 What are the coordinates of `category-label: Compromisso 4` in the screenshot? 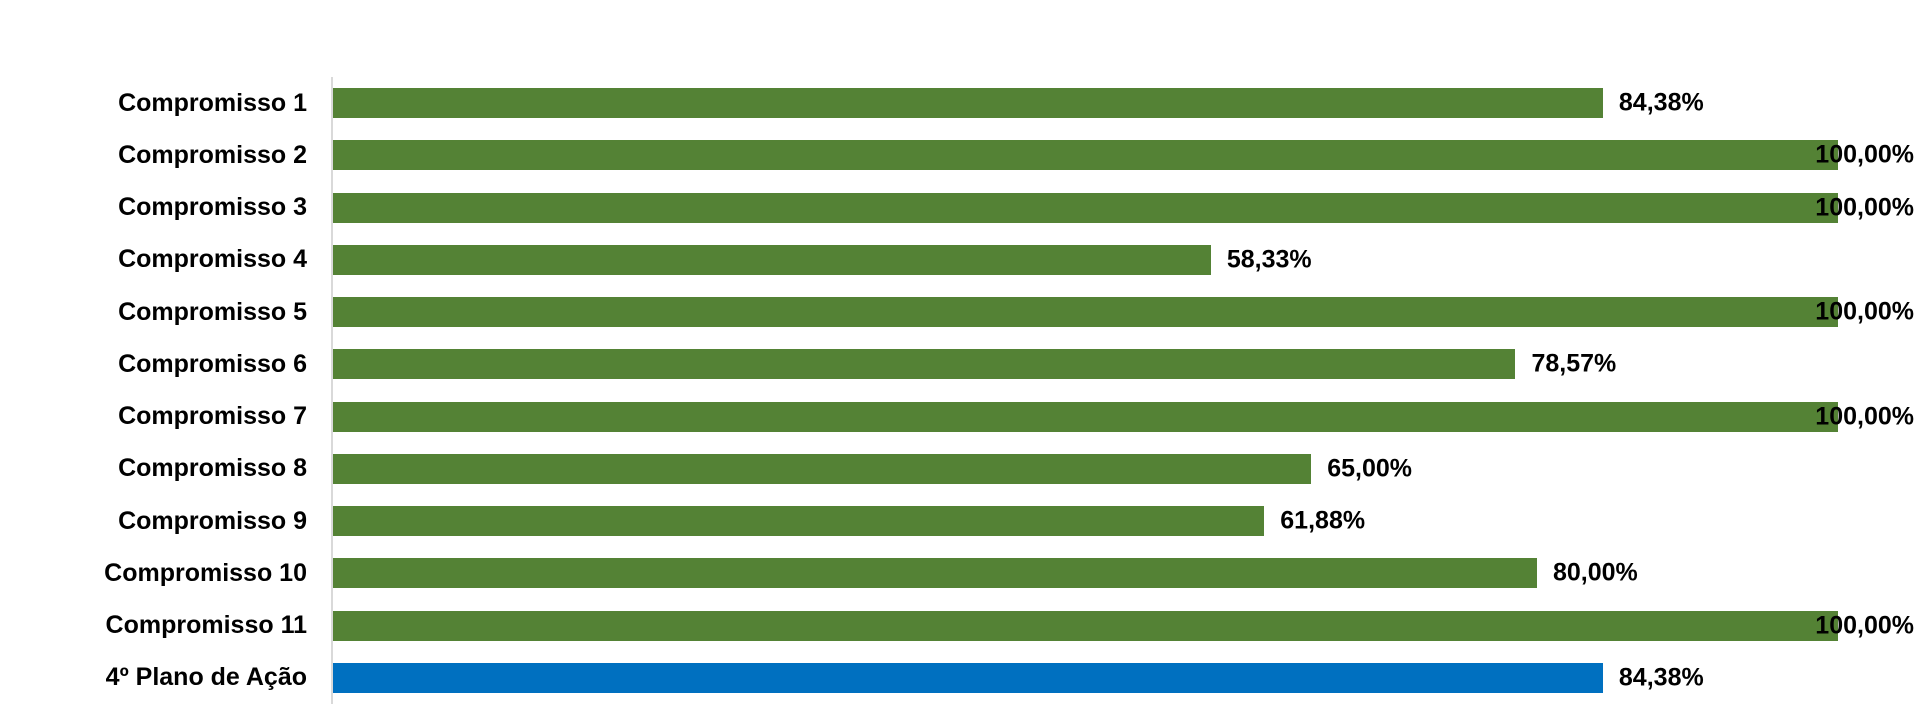 It's located at (212, 259).